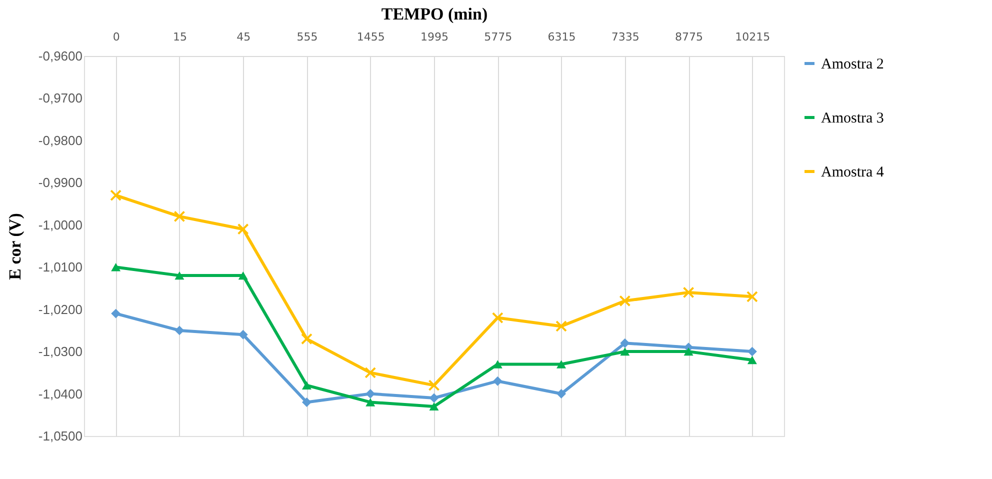  I want to click on y-tick-label: -1,0400, so click(60, 394).